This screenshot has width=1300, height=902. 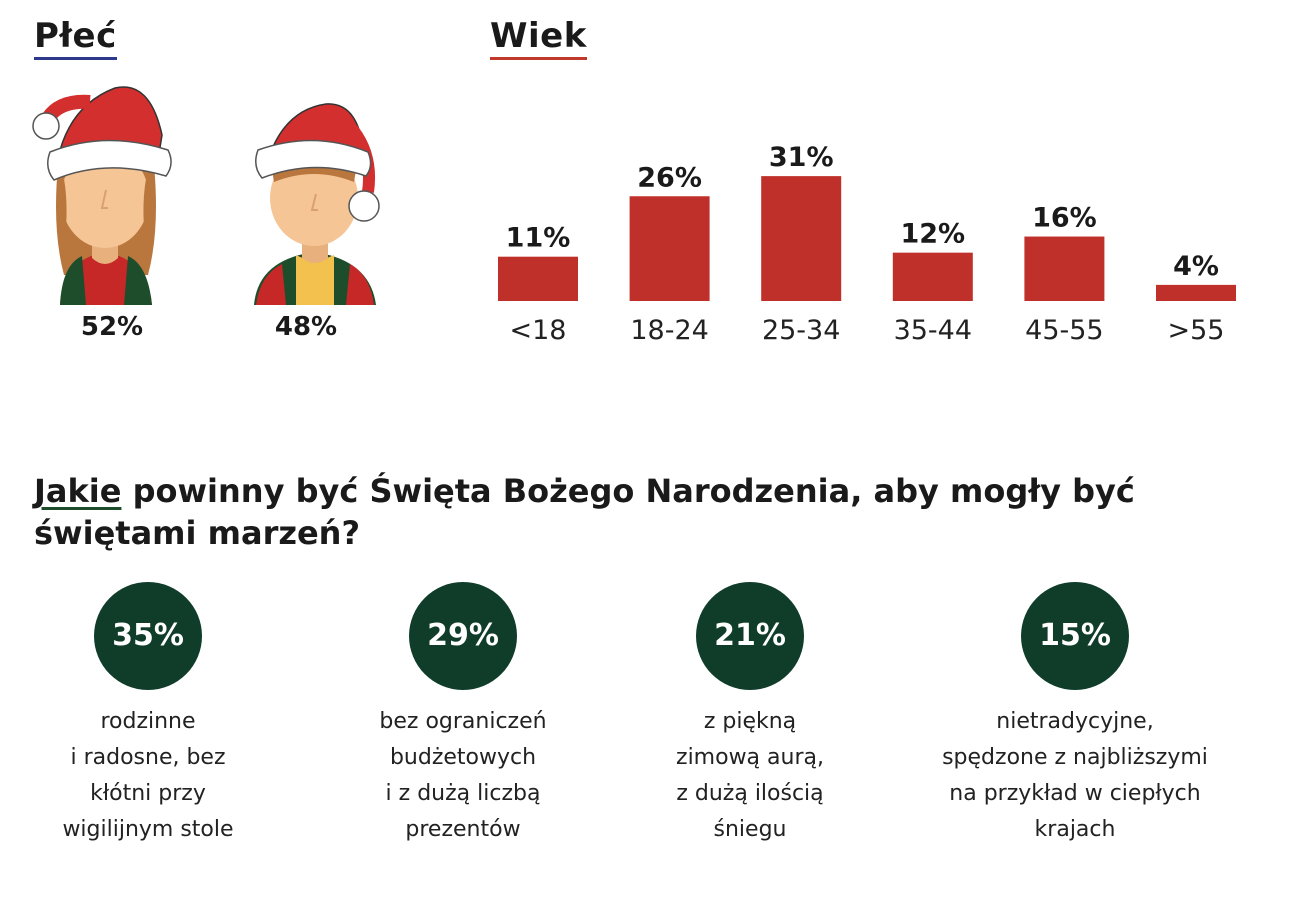 What do you see at coordinates (801, 157) in the screenshot?
I see `age-bar-value-label: 31%` at bounding box center [801, 157].